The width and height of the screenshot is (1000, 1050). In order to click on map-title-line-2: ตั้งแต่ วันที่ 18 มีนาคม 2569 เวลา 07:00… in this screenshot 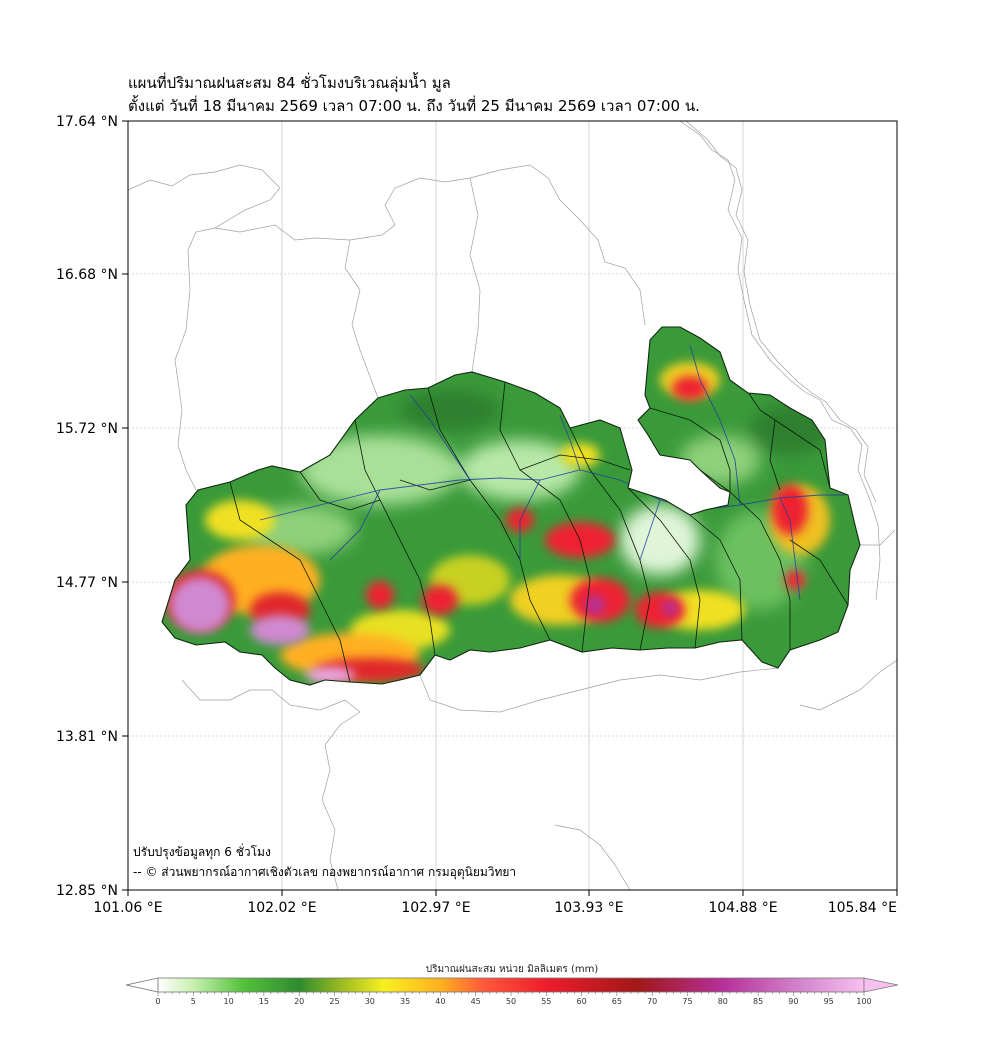, I will do `click(414, 106)`.